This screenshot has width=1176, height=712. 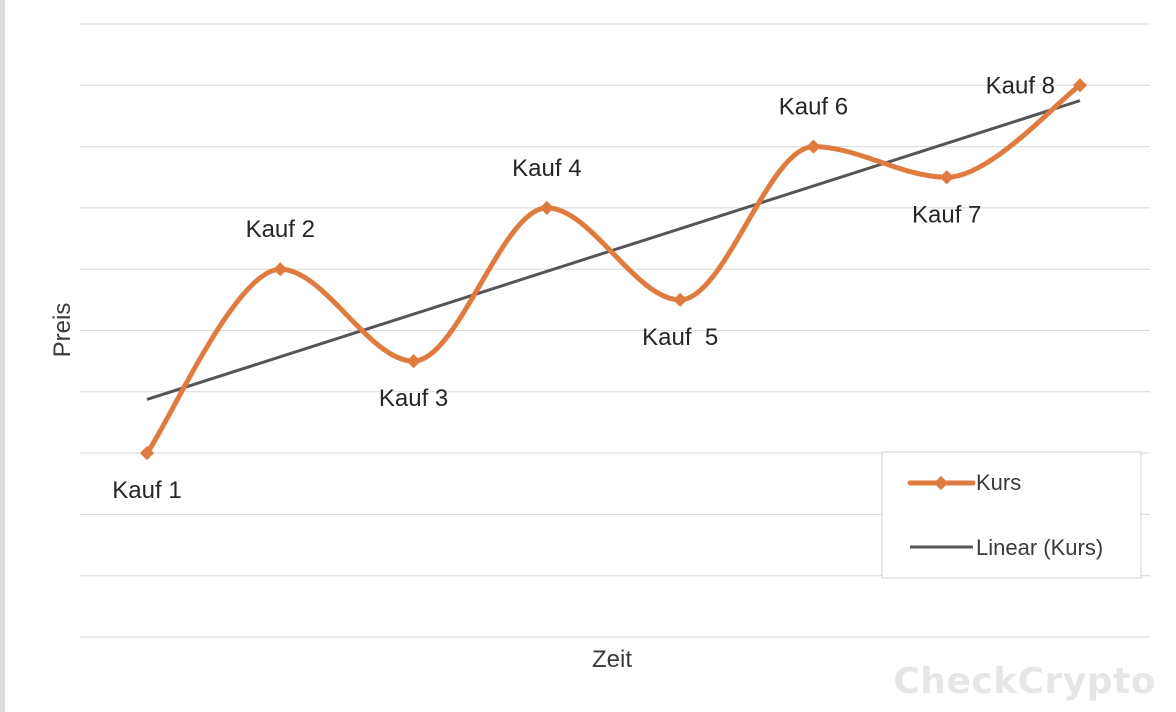 I want to click on data-point-label: Kauf 3, so click(x=413, y=398).